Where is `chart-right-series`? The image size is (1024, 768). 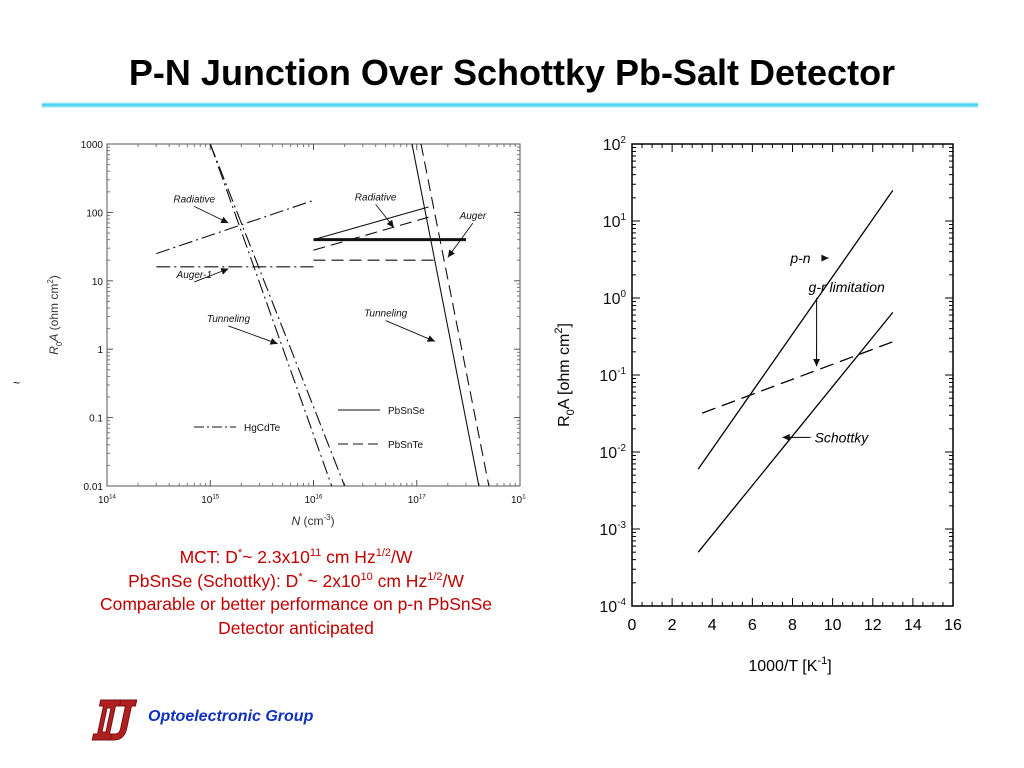
chart-right-series is located at coordinates (795, 371).